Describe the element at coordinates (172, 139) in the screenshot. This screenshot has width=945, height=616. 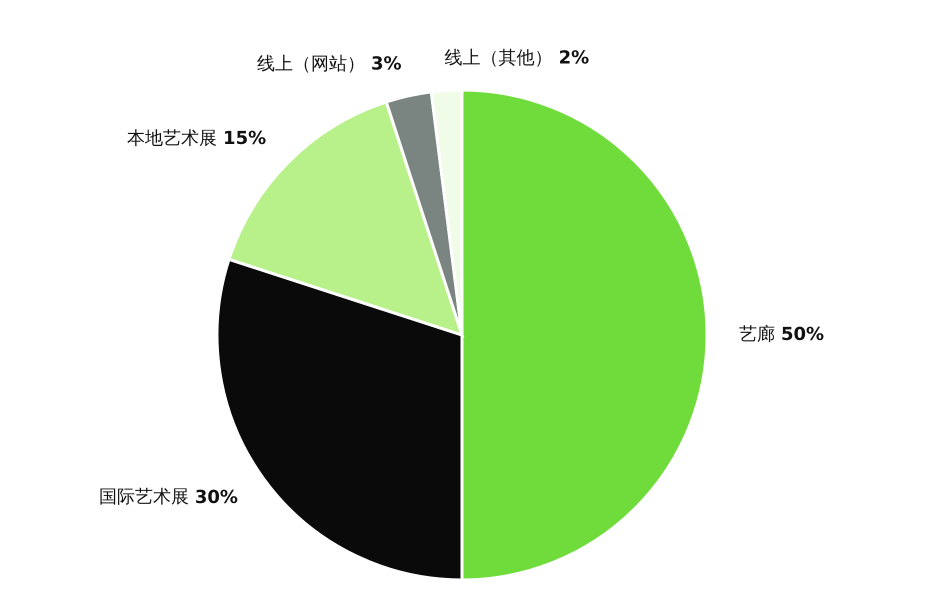
I see `slice-label: 本地艺术展` at that location.